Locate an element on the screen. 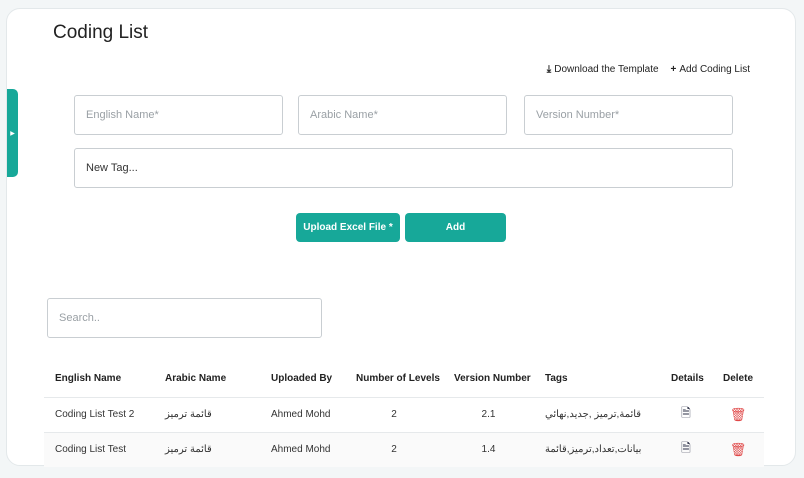 The height and width of the screenshot is (478, 804). cell-tags: قائمة,ترميز ,جديد,نهائي is located at coordinates (597, 414).